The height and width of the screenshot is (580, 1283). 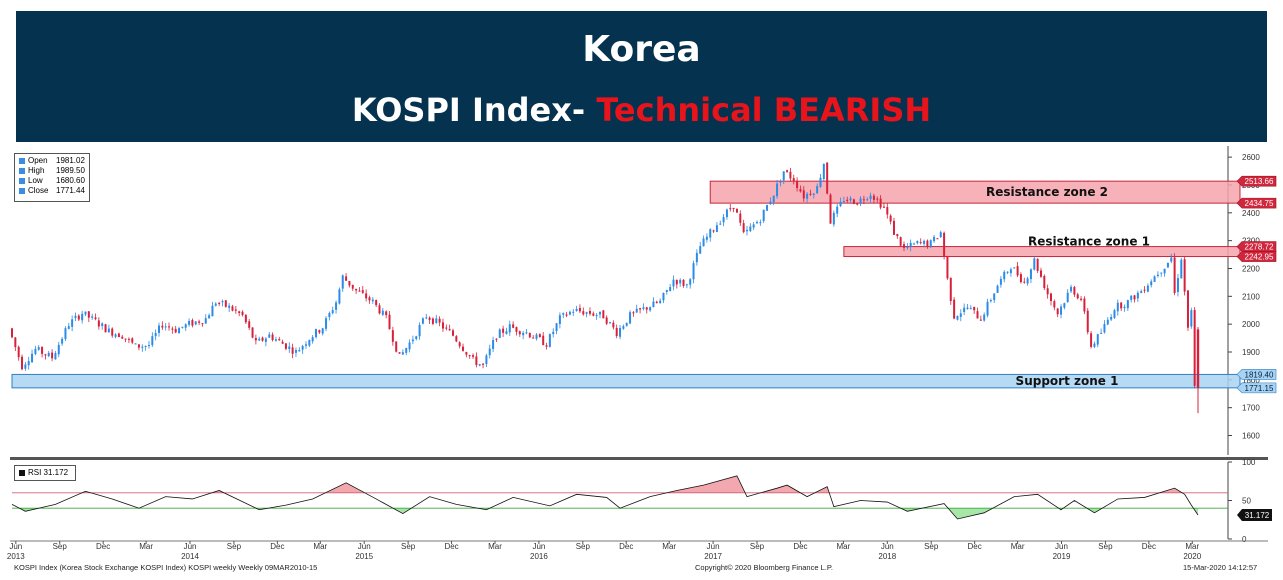 What do you see at coordinates (1259, 181) in the screenshot?
I see `price-tag-label: 2513.66` at bounding box center [1259, 181].